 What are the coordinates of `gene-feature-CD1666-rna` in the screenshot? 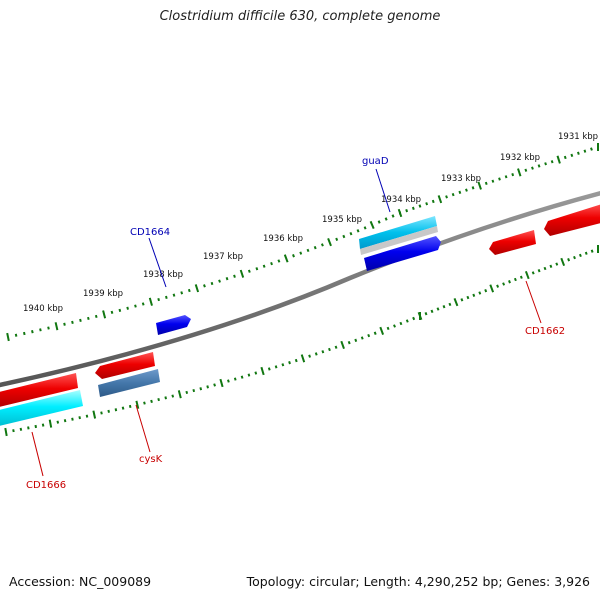 It's located at (41, 408).